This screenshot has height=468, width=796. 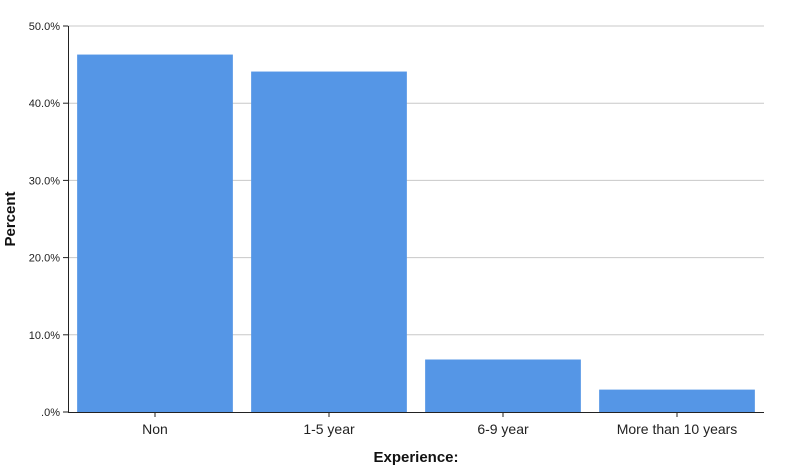 I want to click on x-axis-title: Experience:, so click(x=415, y=457).